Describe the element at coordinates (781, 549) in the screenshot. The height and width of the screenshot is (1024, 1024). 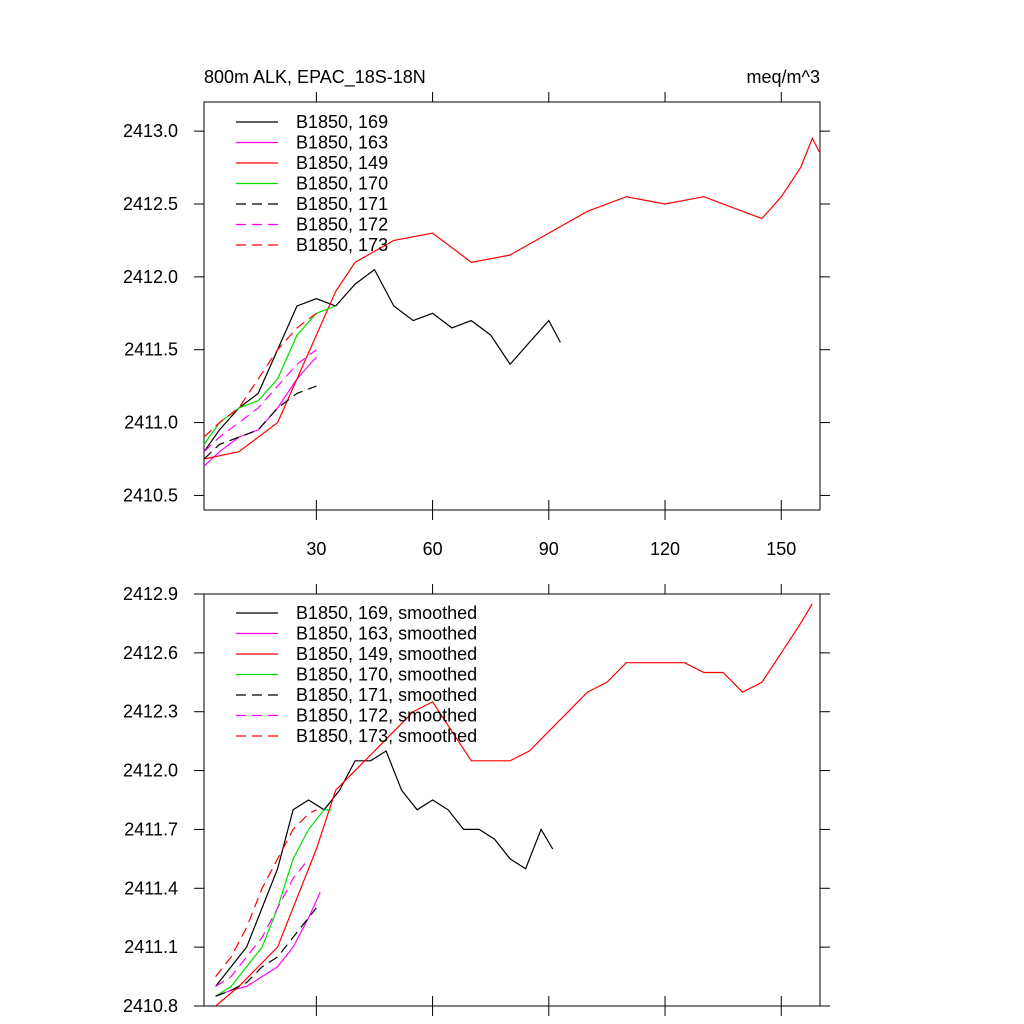
I see `x-tick-label: 150` at that location.